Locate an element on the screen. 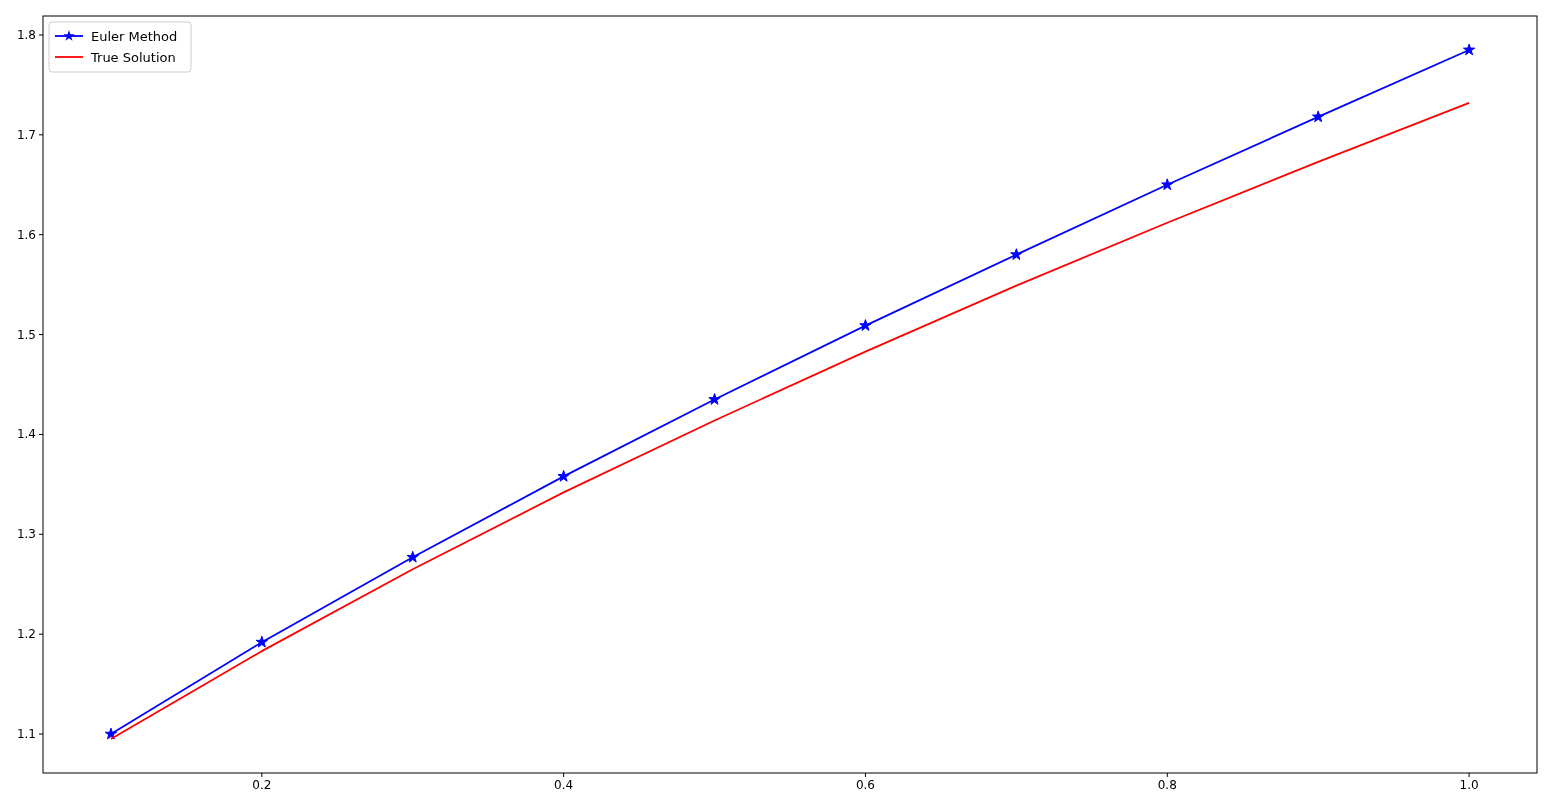 Image resolution: width=1548 pixels, height=805 pixels. x-tick-label: 0.6 is located at coordinates (865, 785).